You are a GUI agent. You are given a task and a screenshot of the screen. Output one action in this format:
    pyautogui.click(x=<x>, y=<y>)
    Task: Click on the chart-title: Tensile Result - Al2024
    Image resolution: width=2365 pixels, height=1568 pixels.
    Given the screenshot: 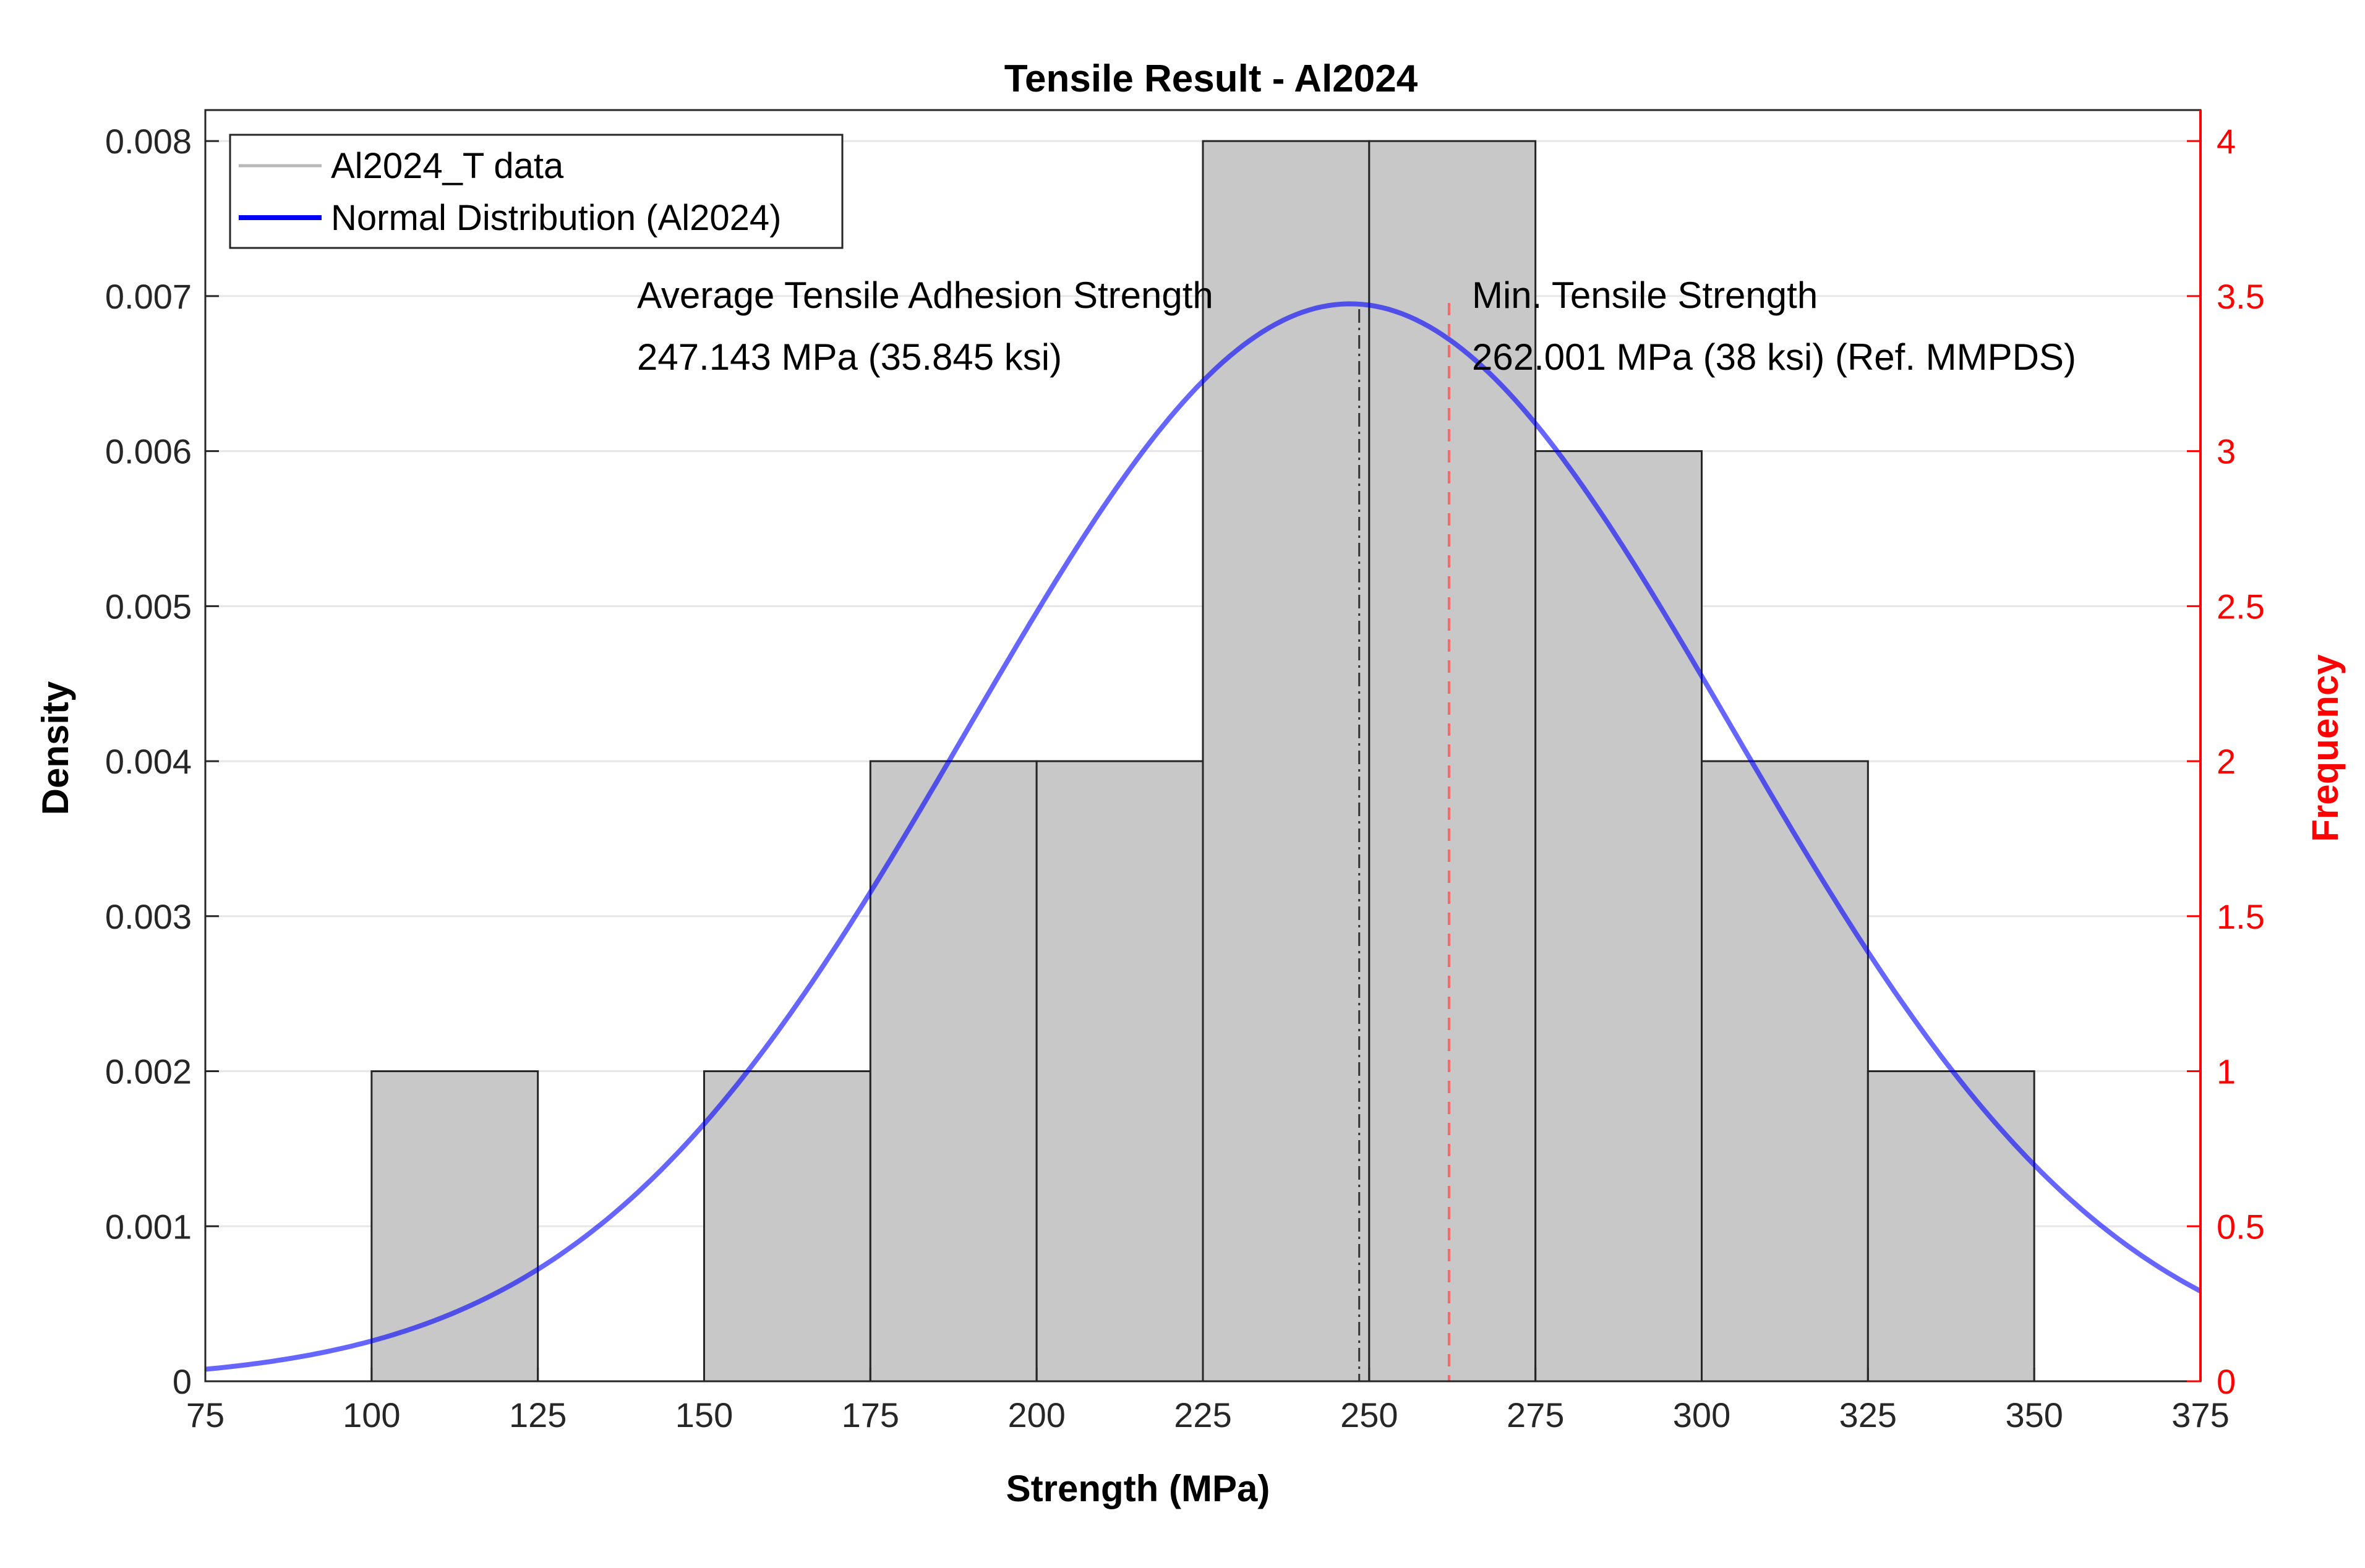 What is the action you would take?
    pyautogui.click(x=1211, y=79)
    